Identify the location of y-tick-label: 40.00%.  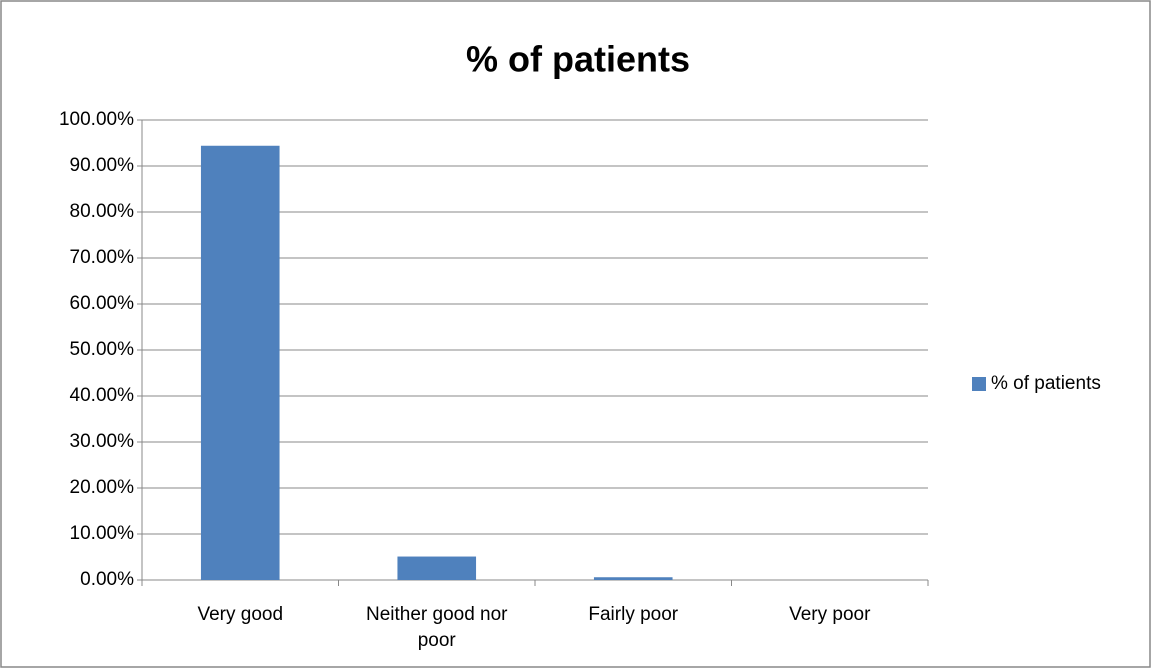
(102, 395).